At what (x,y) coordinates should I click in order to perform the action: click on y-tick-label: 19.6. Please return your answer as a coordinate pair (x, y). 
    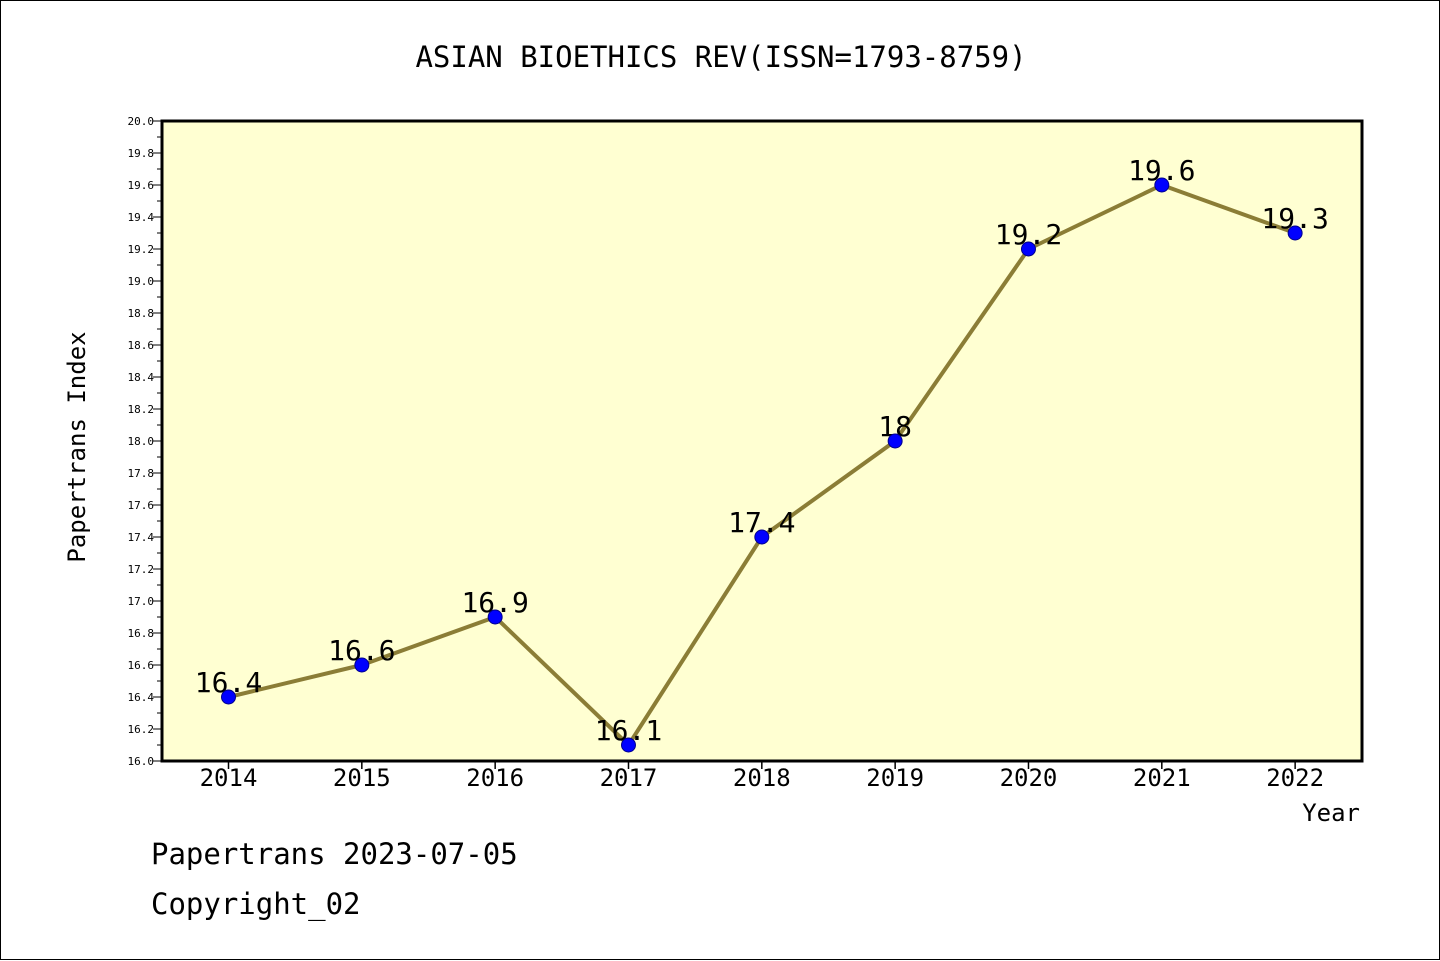
    Looking at the image, I should click on (141, 185).